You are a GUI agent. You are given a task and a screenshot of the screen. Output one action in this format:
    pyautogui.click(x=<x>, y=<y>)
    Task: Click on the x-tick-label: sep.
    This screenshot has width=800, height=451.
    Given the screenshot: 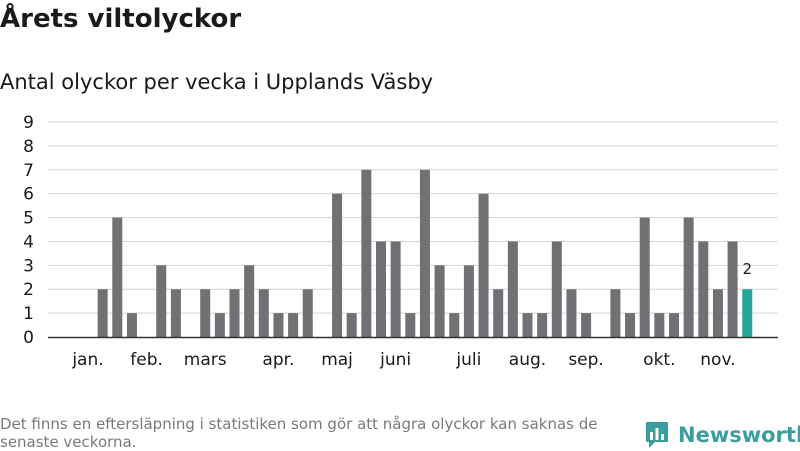 What is the action you would take?
    pyautogui.click(x=586, y=360)
    